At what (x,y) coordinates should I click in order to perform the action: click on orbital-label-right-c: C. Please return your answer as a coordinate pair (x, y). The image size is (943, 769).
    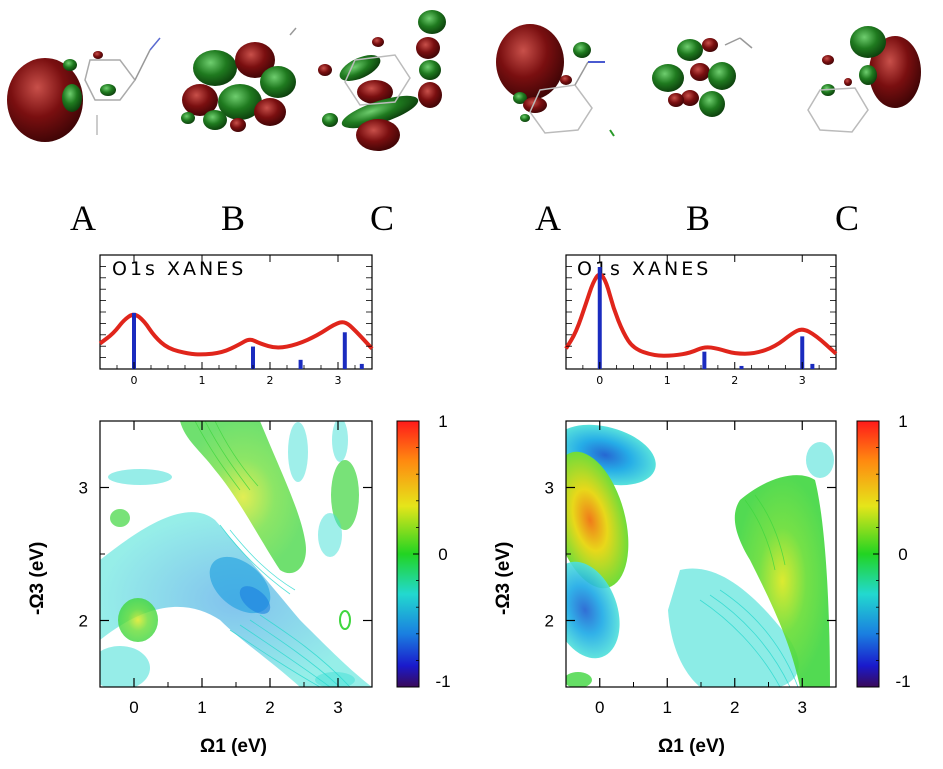
    Looking at the image, I should click on (847, 218).